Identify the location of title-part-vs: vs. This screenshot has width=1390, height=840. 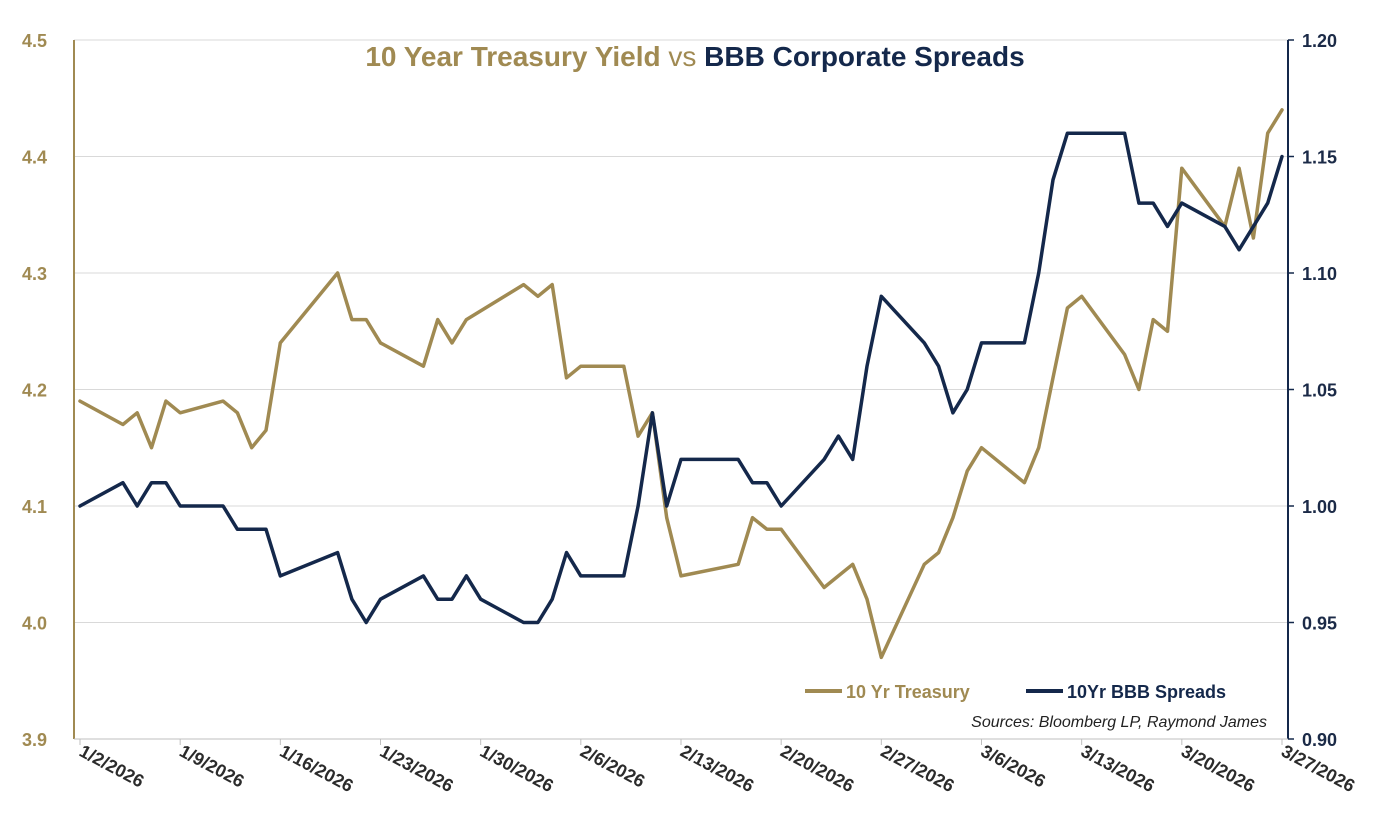
(683, 56).